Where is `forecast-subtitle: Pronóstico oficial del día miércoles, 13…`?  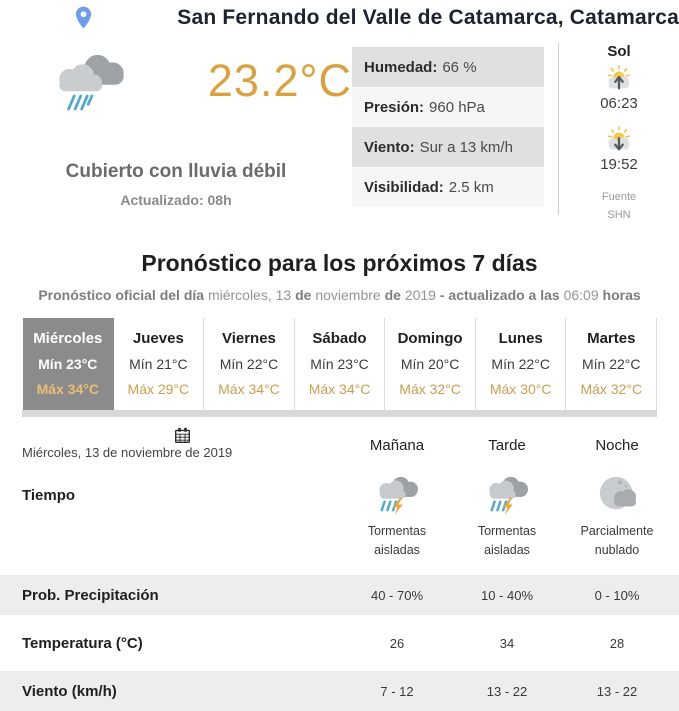 forecast-subtitle: Pronóstico oficial del día miércoles, 13… is located at coordinates (339, 295).